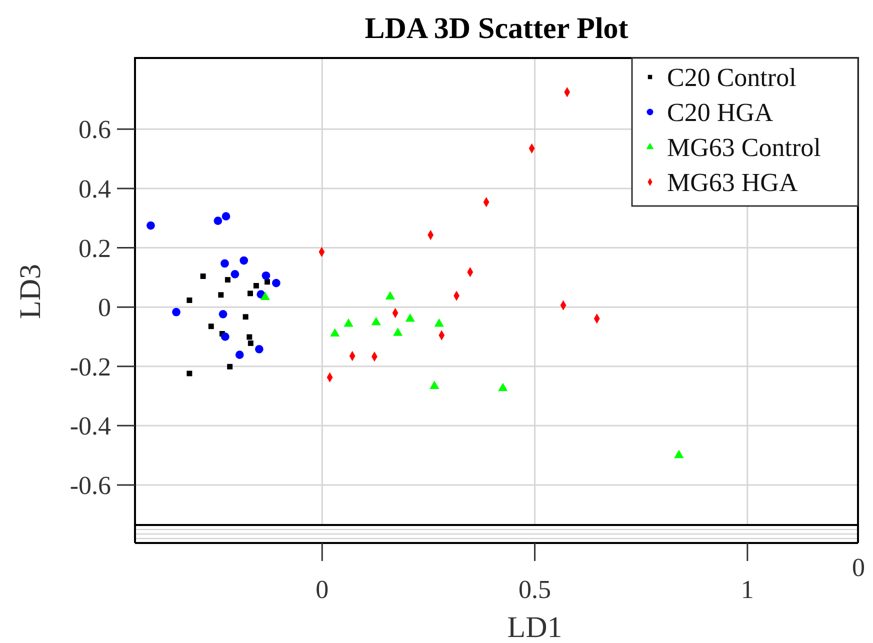 The height and width of the screenshot is (643, 873). Describe the element at coordinates (496, 28) in the screenshot. I see `chart-title: LDA 3D Scatter Plot` at that location.